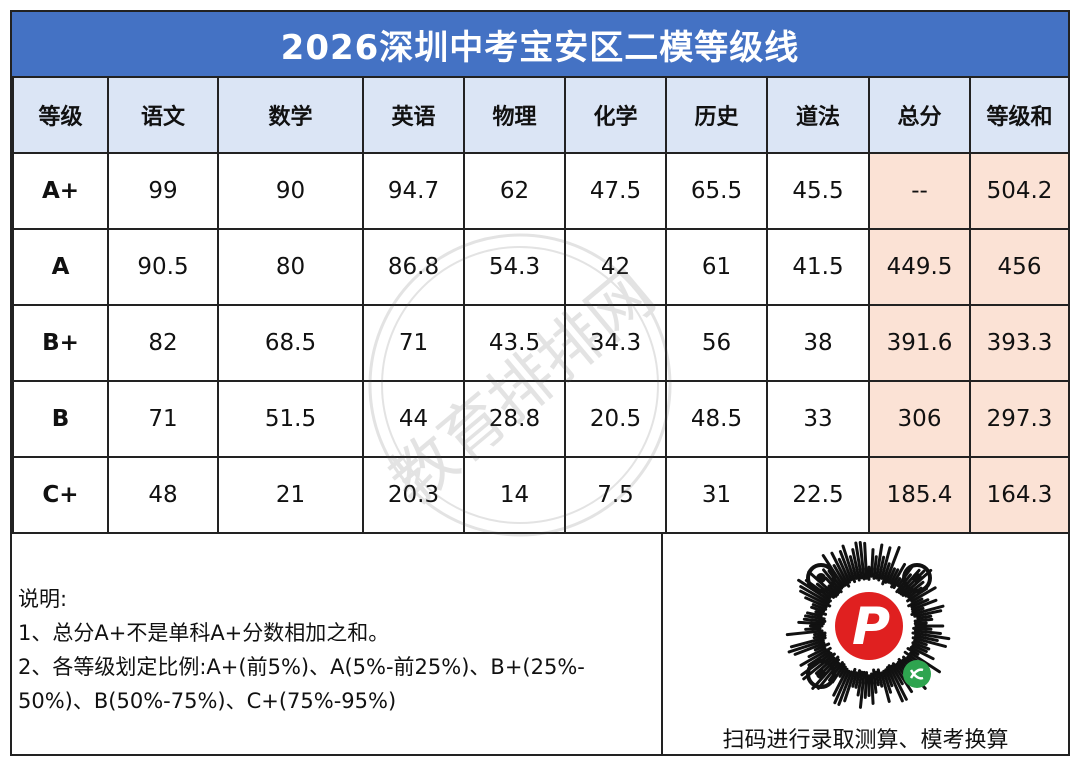 The width and height of the screenshot is (1080, 767). I want to click on p-logo-icon: P, so click(869, 626).